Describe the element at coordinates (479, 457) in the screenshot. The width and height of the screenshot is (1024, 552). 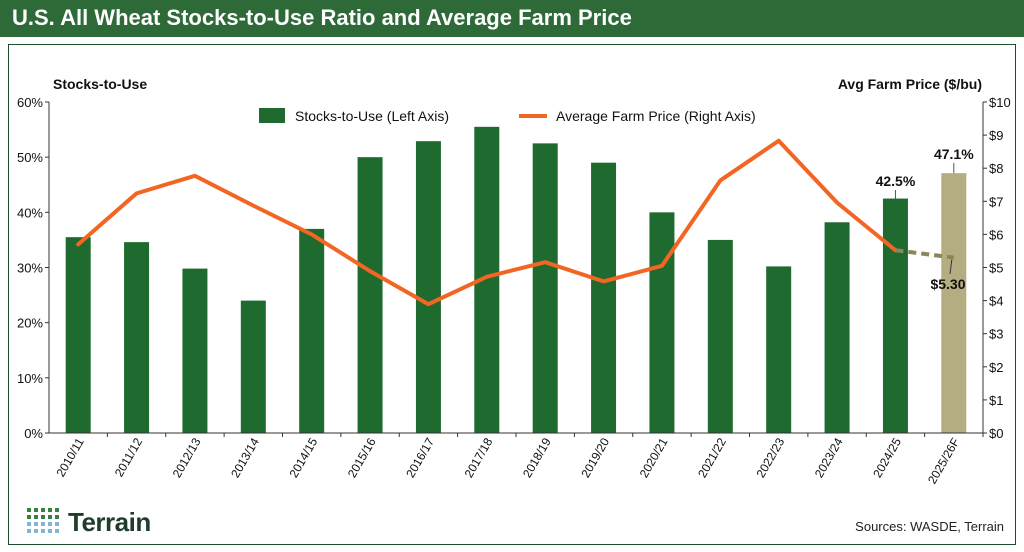
I see `x-tick-label: 2017/18` at that location.